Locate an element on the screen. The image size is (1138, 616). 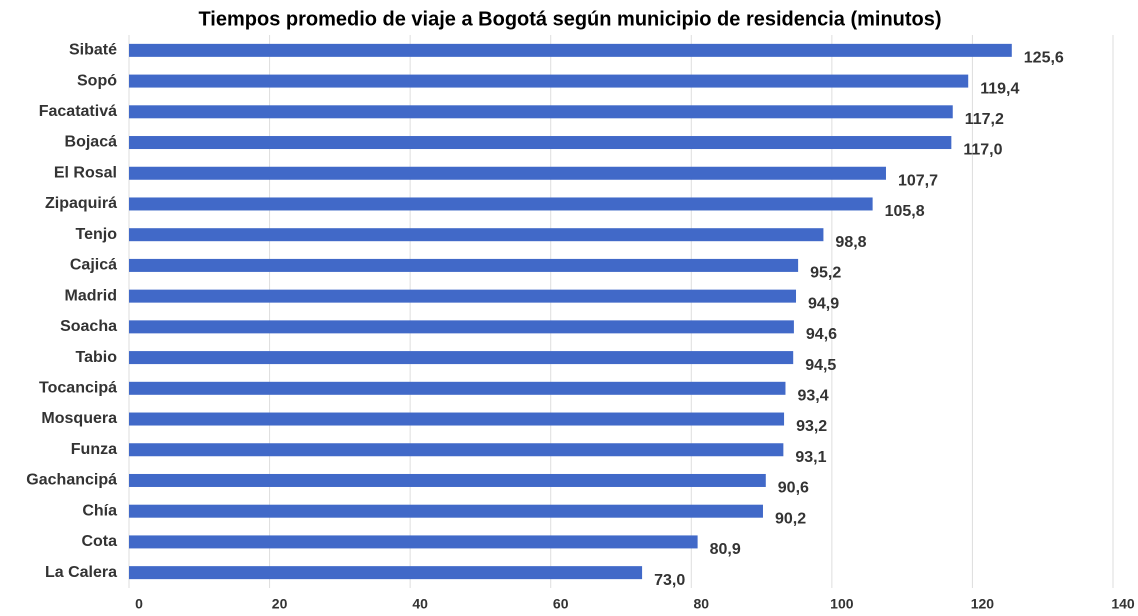
value-label: 94,6 is located at coordinates (821, 334).